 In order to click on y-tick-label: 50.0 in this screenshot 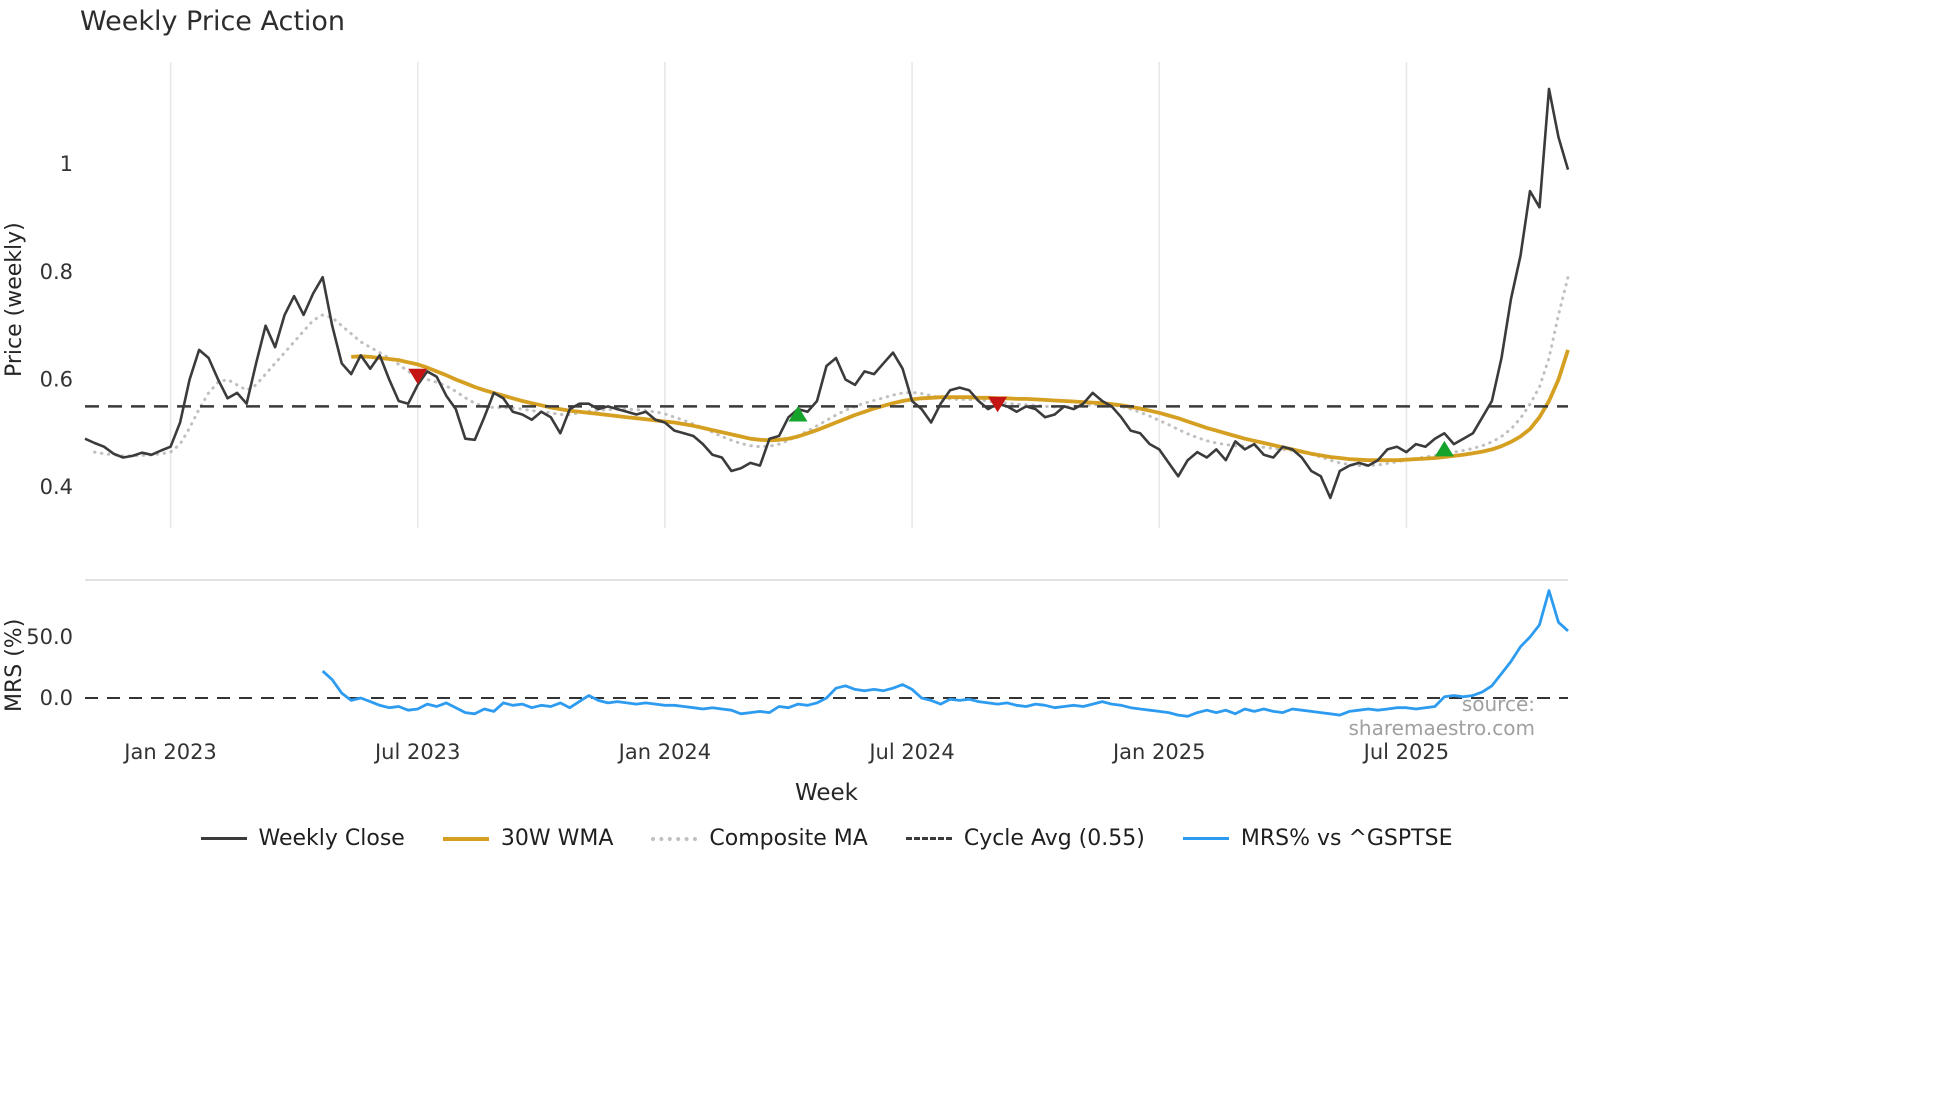, I will do `click(49, 637)`.